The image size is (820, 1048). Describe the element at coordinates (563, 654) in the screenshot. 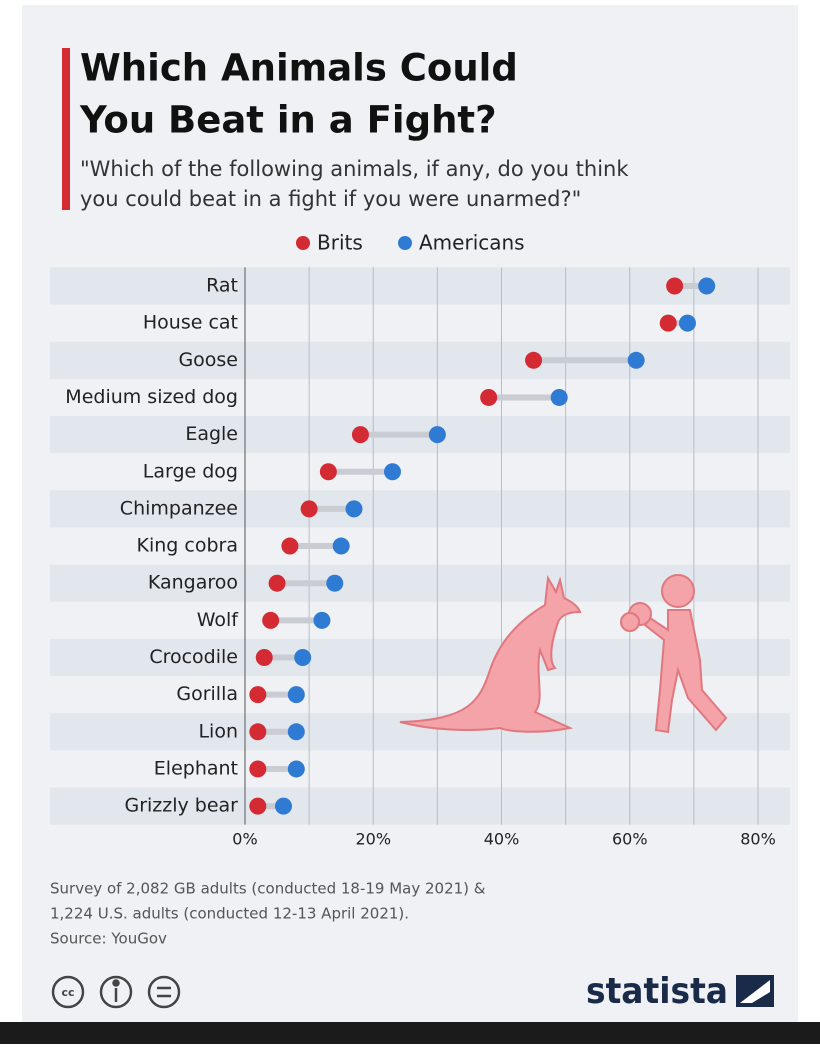

I see `illustration` at that location.